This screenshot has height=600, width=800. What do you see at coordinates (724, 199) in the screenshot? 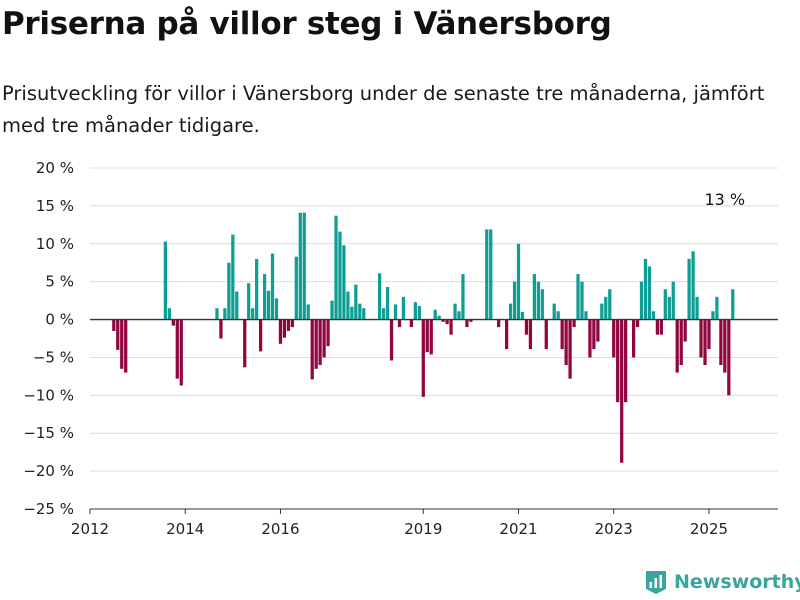
I see `last-value-annotation: 13 %` at bounding box center [724, 199].